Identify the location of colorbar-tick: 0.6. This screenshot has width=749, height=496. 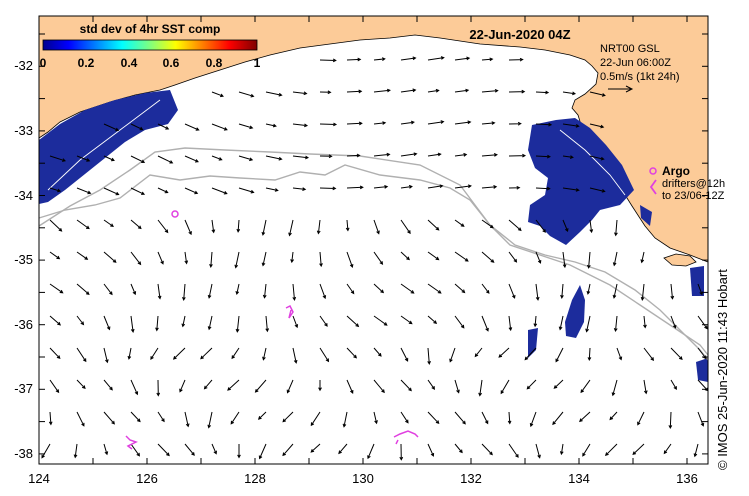
(171, 63).